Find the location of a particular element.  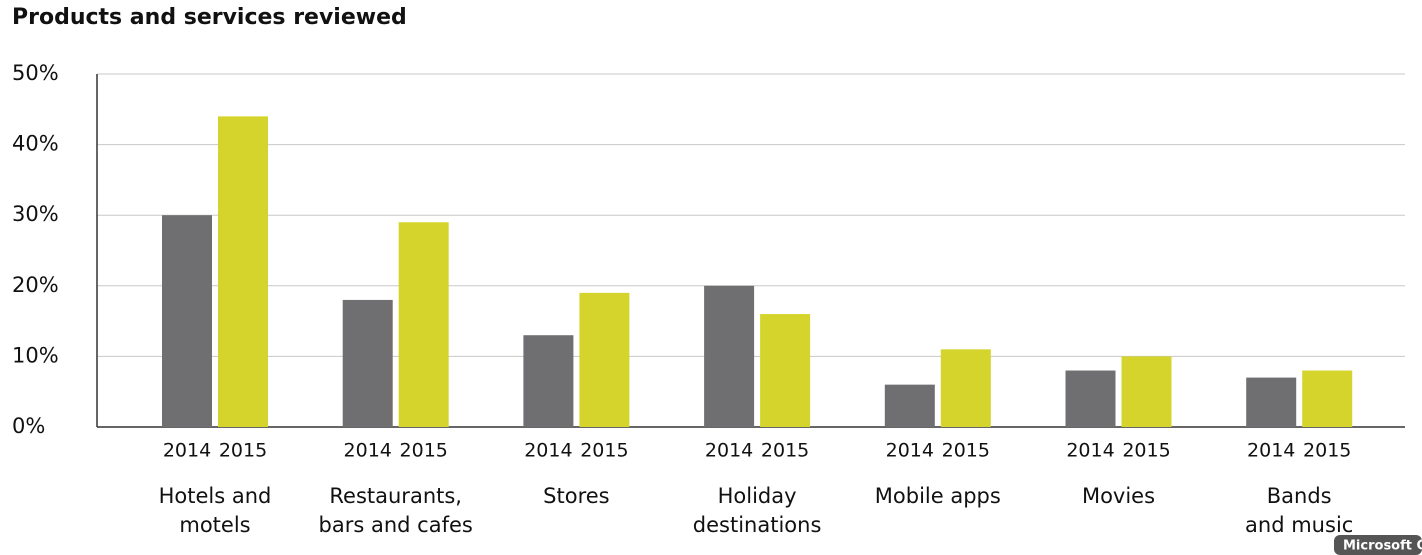

x-tick-label: bars and cafes is located at coordinates (396, 525).